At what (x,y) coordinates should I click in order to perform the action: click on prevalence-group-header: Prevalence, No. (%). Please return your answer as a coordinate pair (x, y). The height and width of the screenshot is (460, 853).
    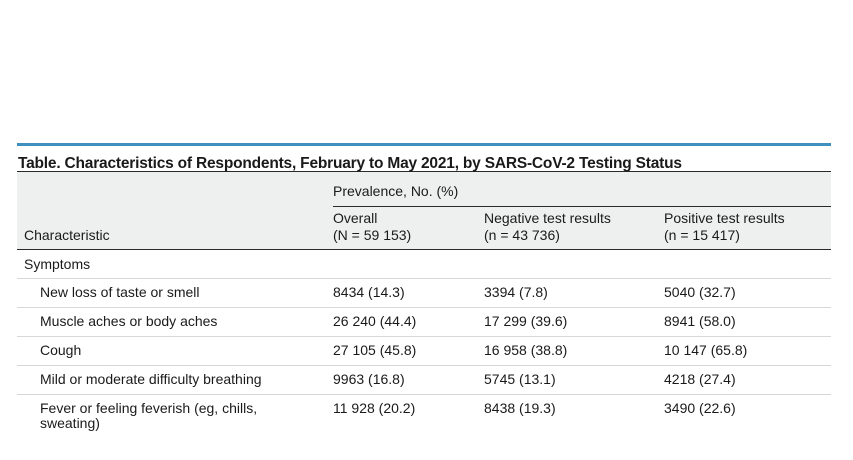
    Looking at the image, I should click on (396, 191).